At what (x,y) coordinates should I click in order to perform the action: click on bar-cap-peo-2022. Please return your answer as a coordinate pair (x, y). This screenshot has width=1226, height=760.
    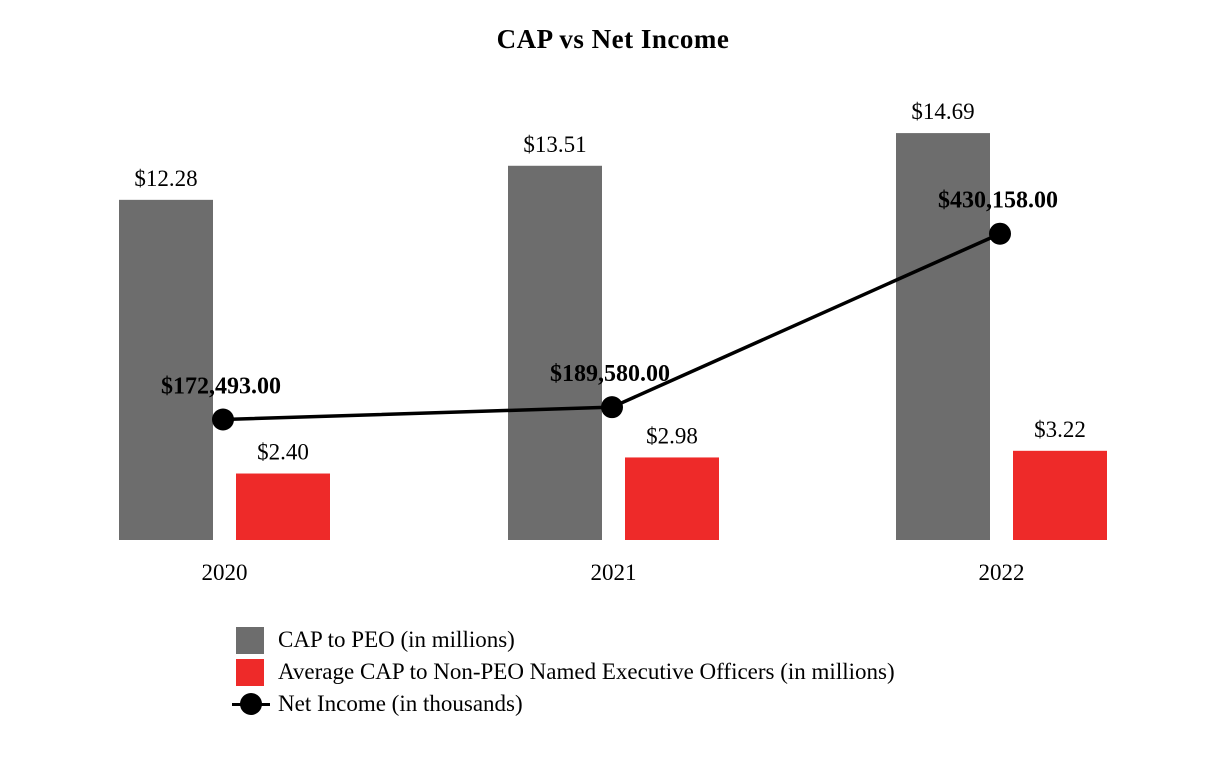
    Looking at the image, I should click on (943, 336).